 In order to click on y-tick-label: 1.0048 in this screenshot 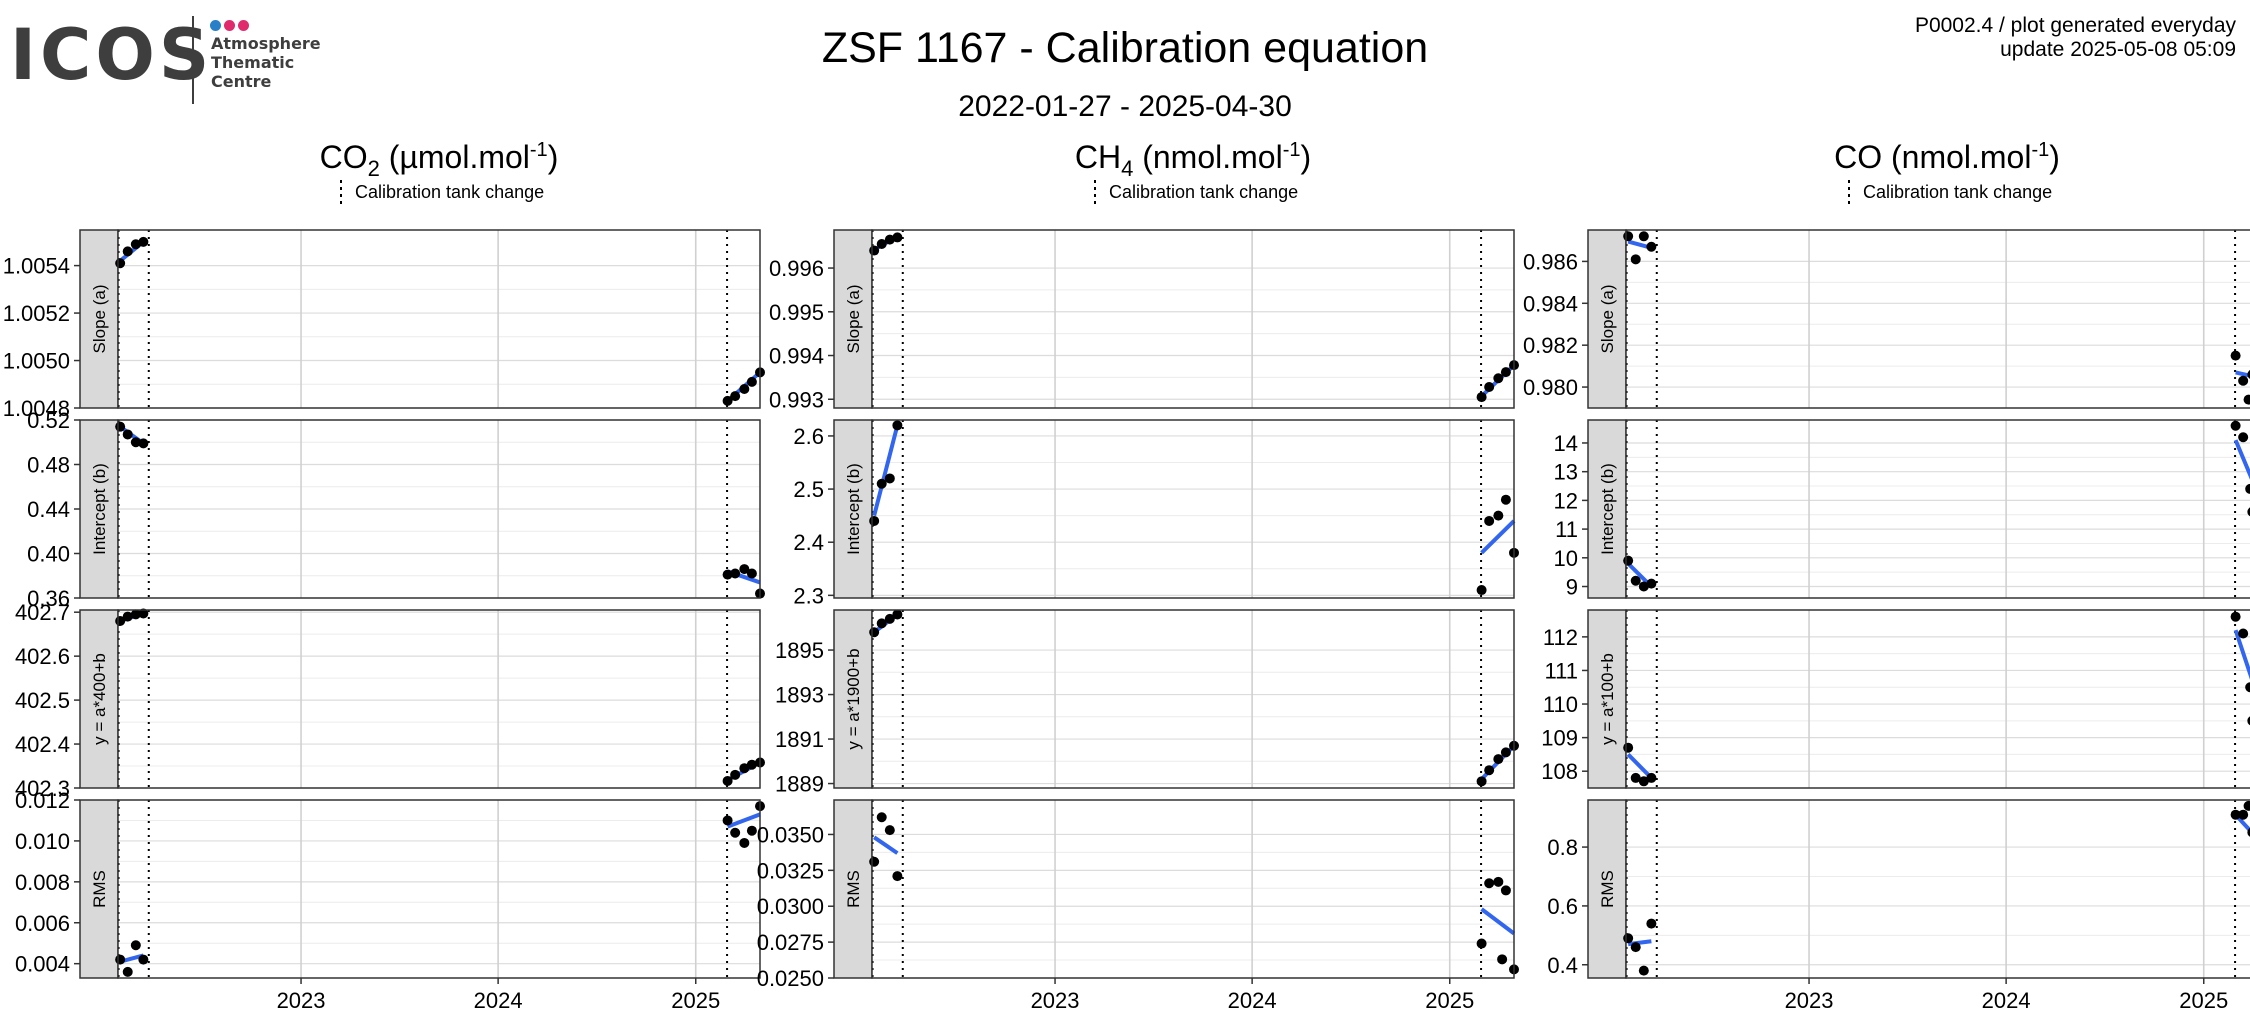, I will do `click(36, 408)`.